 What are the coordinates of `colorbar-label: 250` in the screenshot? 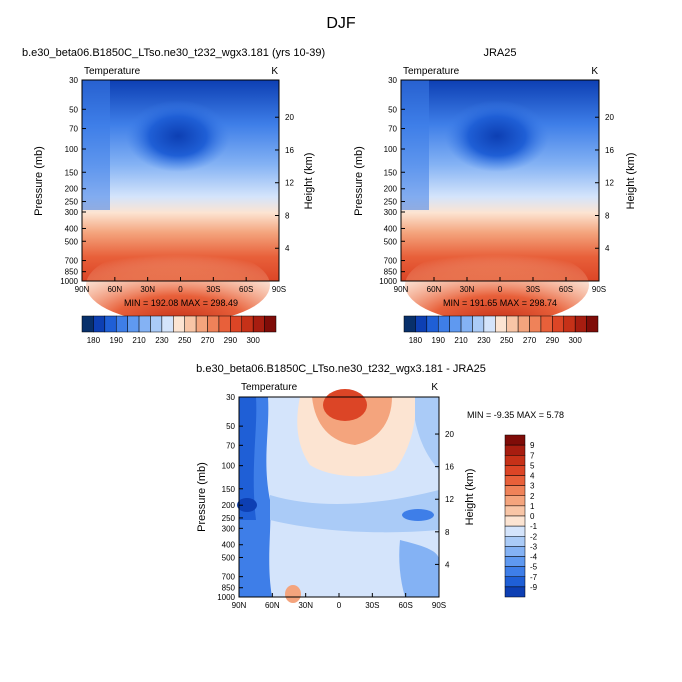 It's located at (185, 340).